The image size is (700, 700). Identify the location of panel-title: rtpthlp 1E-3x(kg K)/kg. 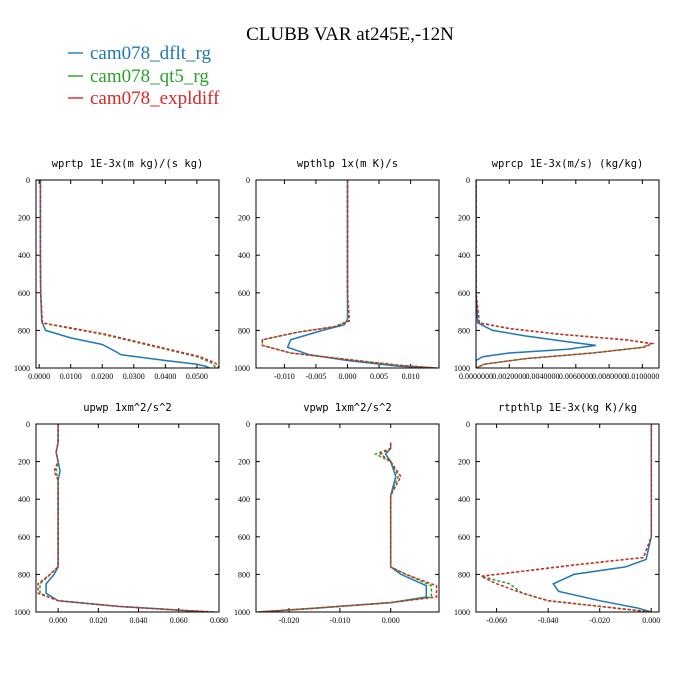
(567, 408).